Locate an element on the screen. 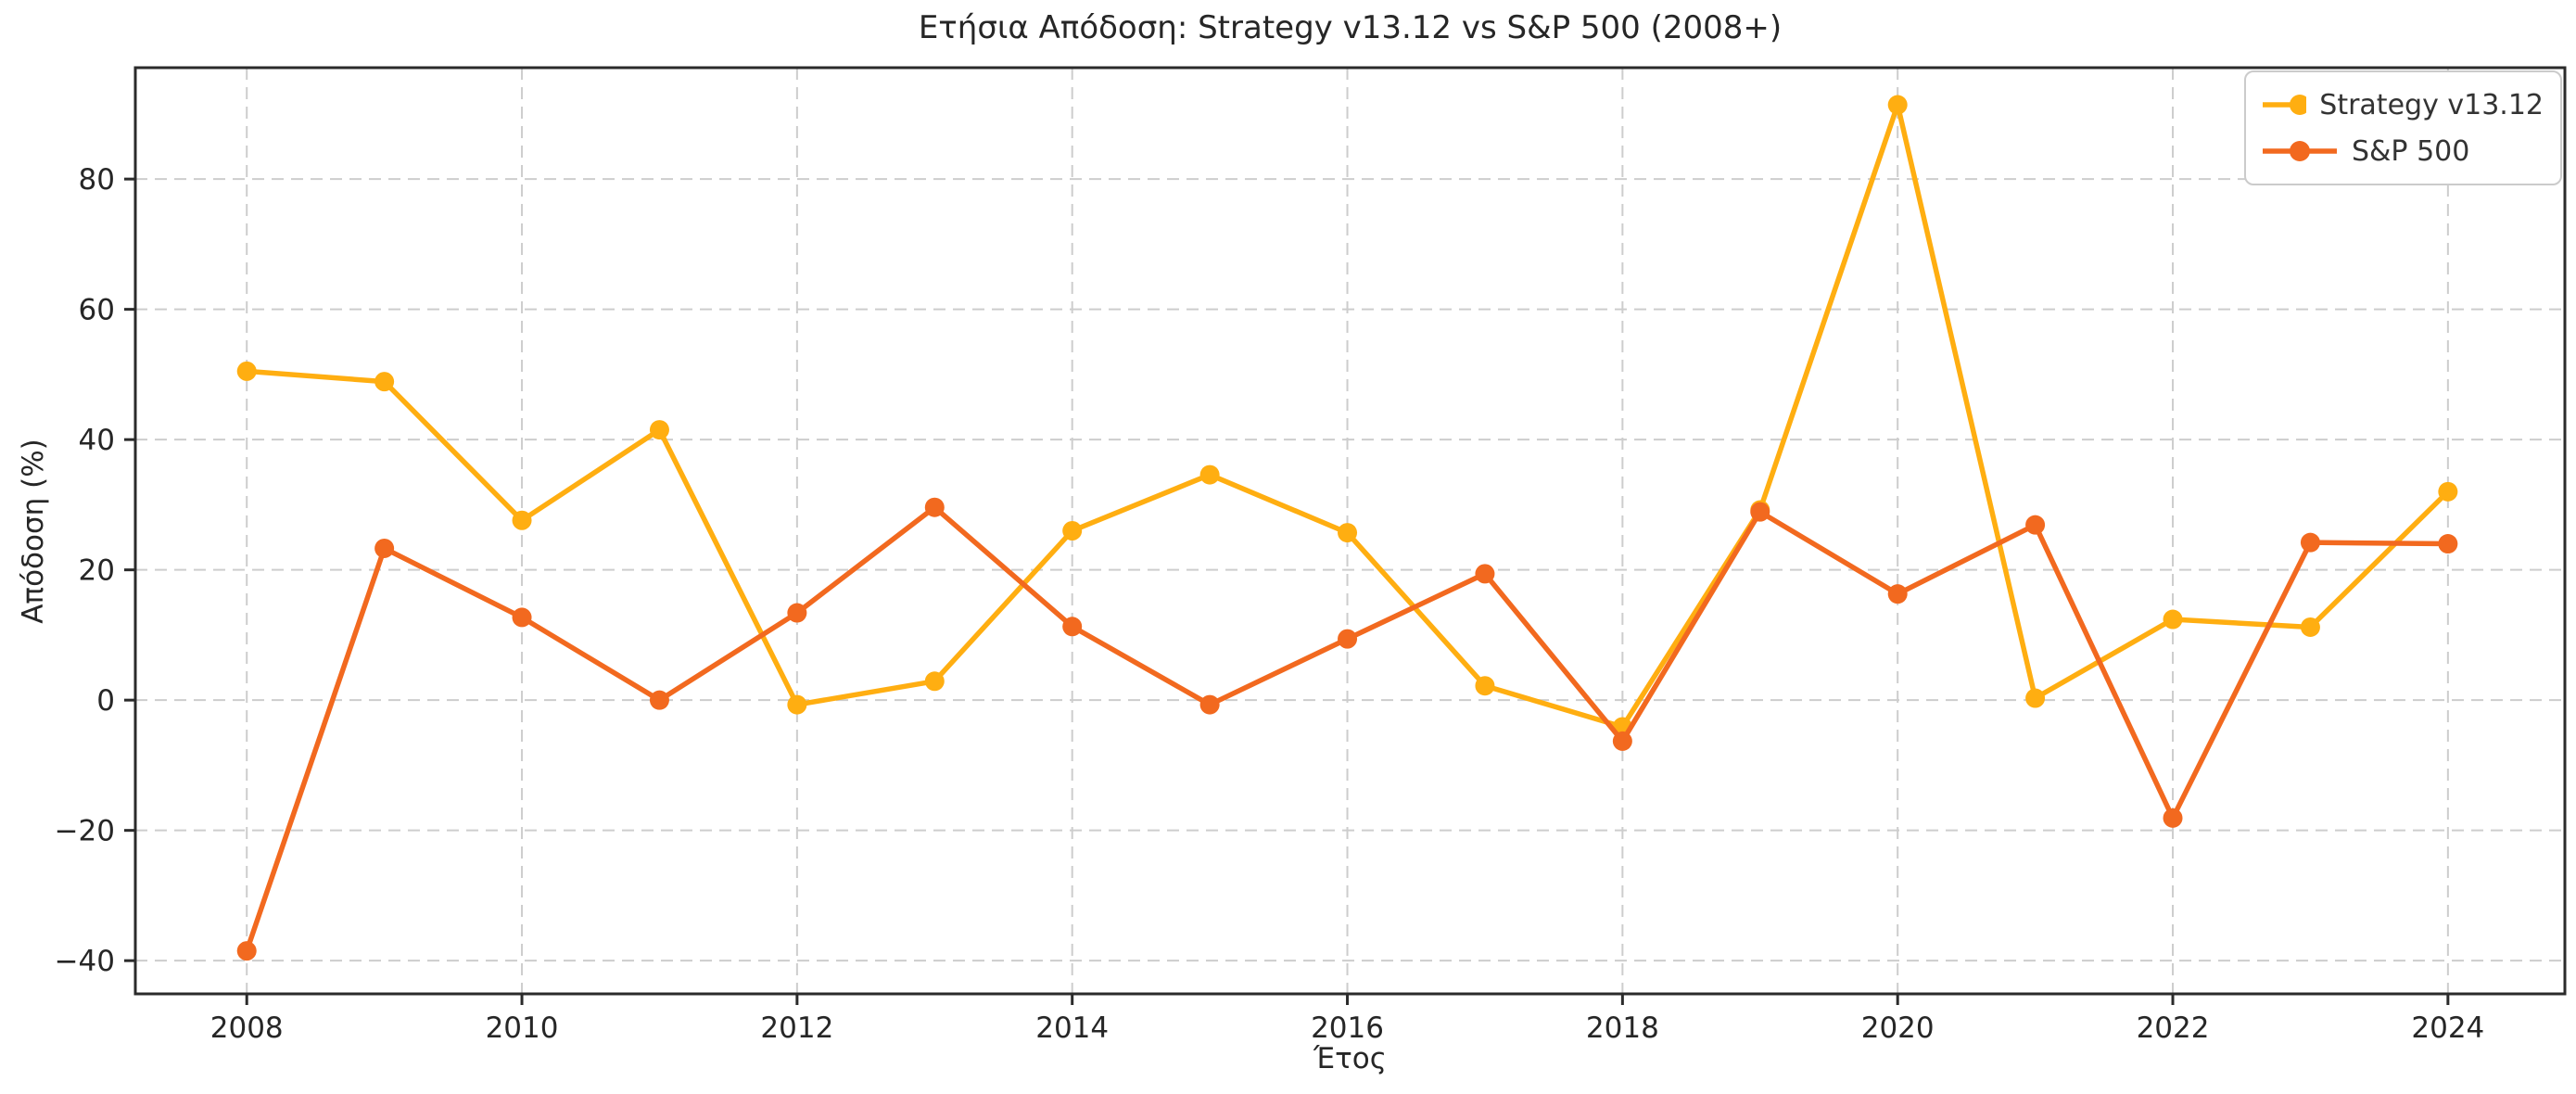  legend: Strategy v13.12 S&P 500 is located at coordinates (2403, 128).